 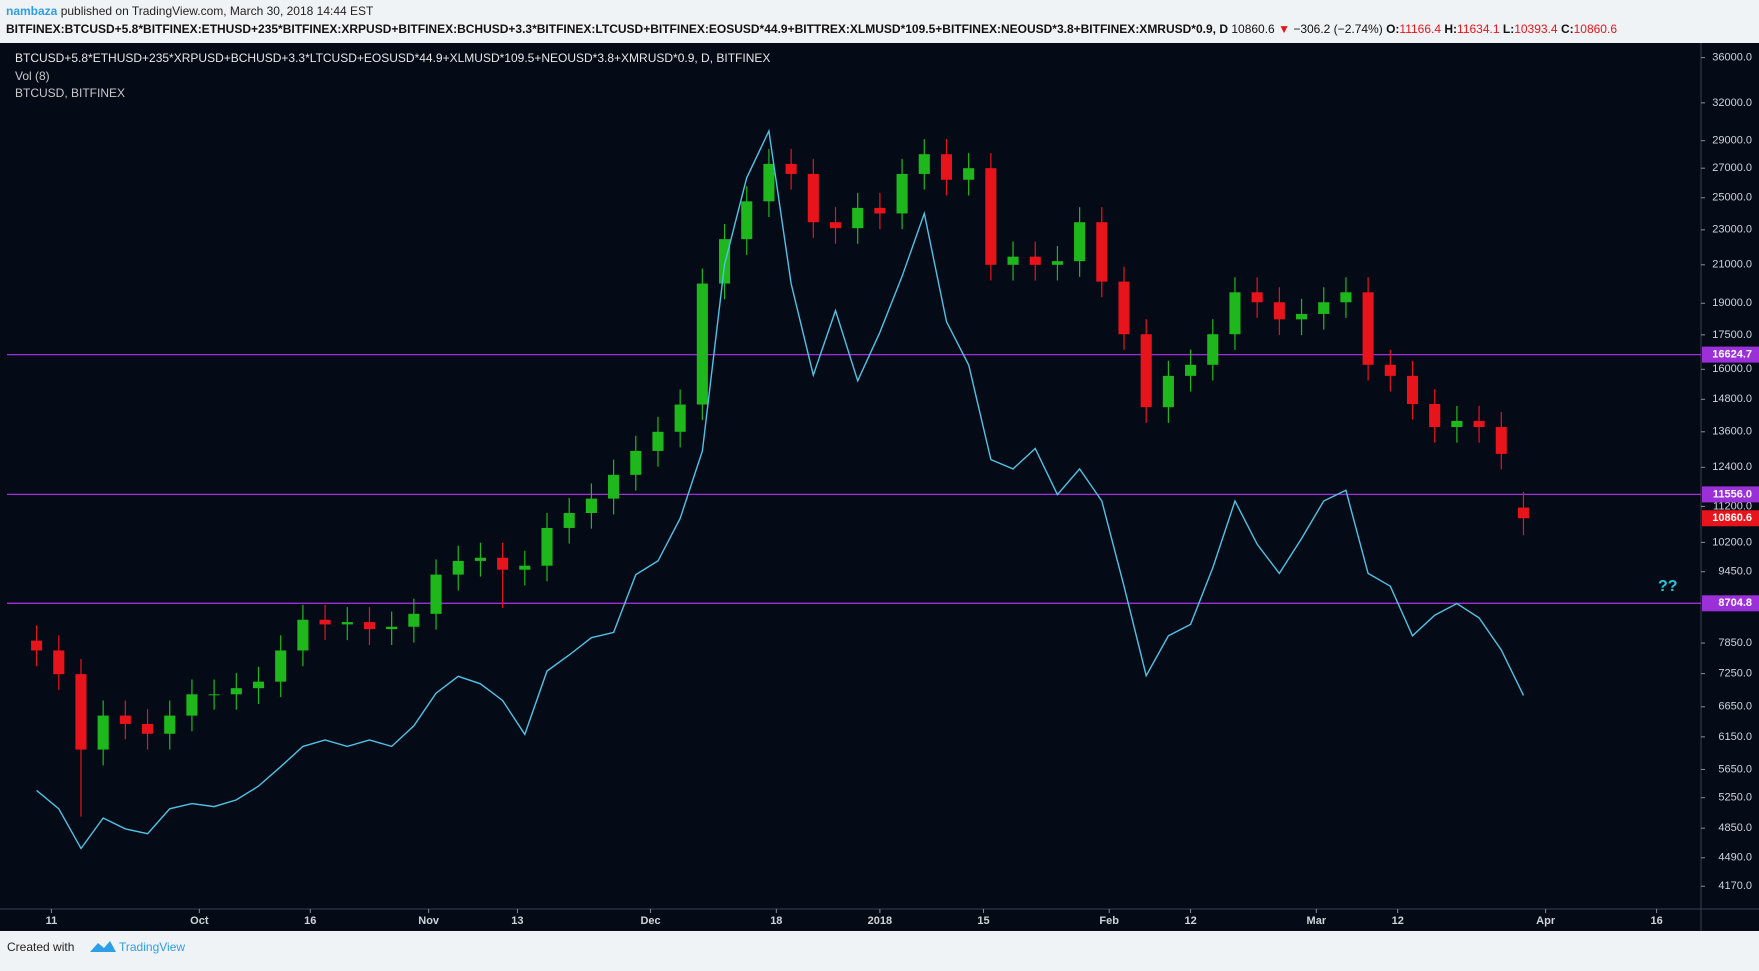 What do you see at coordinates (1735, 572) in the screenshot?
I see `y-tick-label: 9450.0` at bounding box center [1735, 572].